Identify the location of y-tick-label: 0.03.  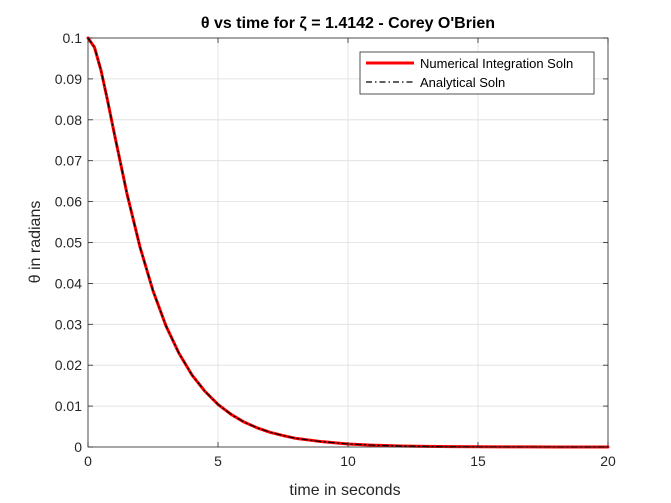
(68, 324).